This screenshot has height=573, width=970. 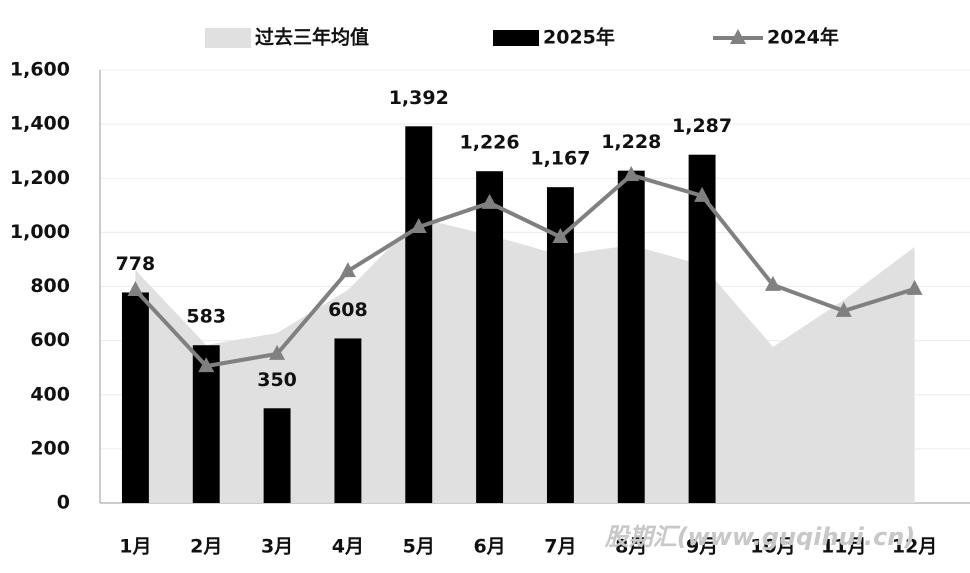 What do you see at coordinates (40, 178) in the screenshot?
I see `y-tick-label: 1,200` at bounding box center [40, 178].